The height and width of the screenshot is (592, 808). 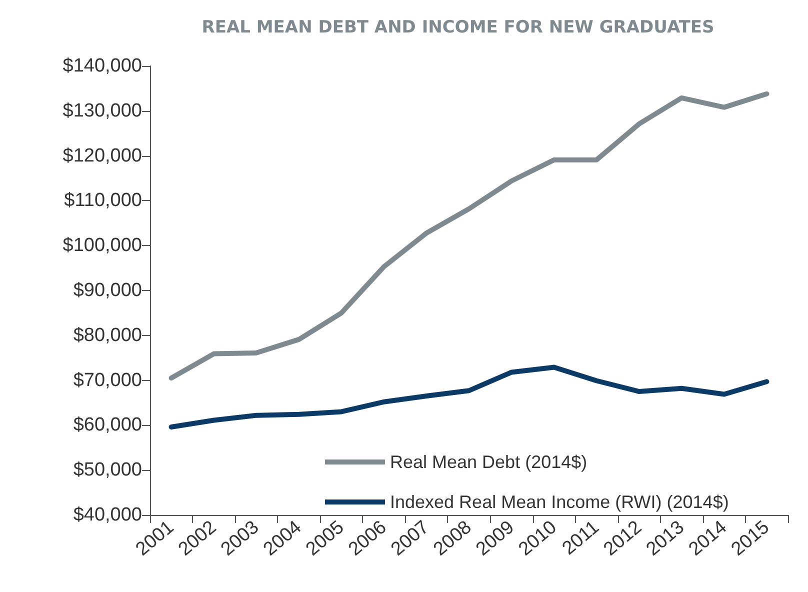 I want to click on y-tick-label: $70,000, so click(x=107, y=380).